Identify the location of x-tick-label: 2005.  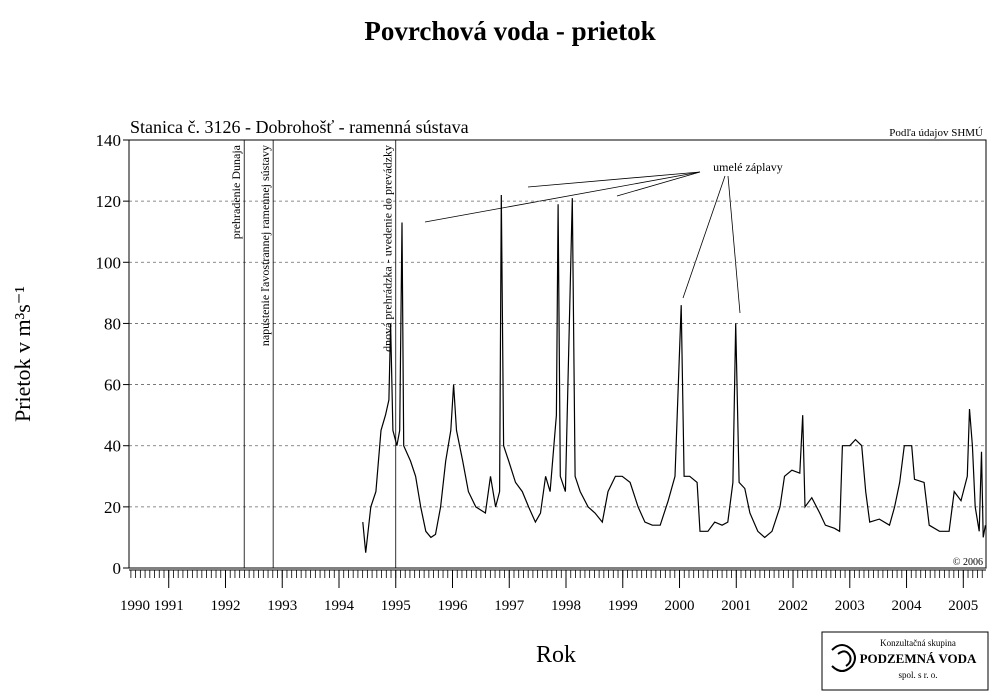
(963, 606).